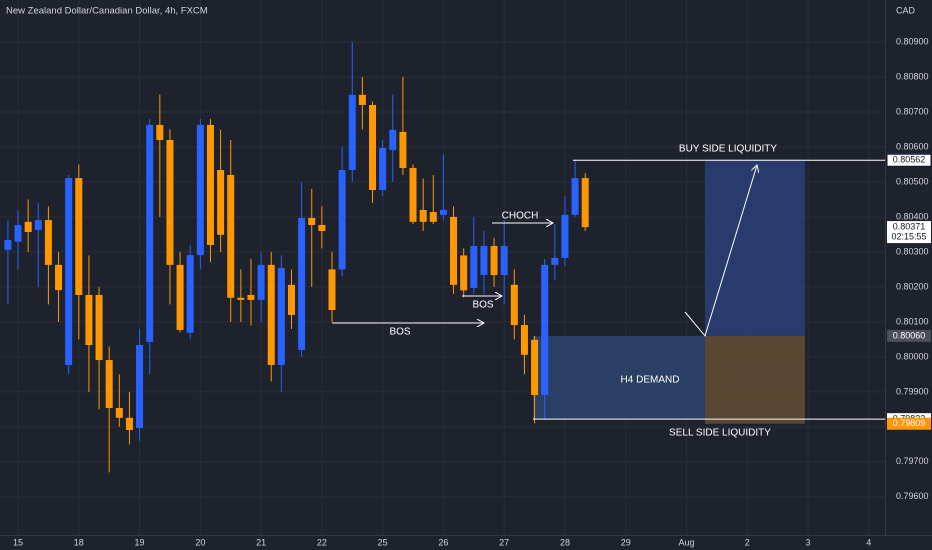 The width and height of the screenshot is (932, 550). I want to click on x-tick-label: 26, so click(443, 542).